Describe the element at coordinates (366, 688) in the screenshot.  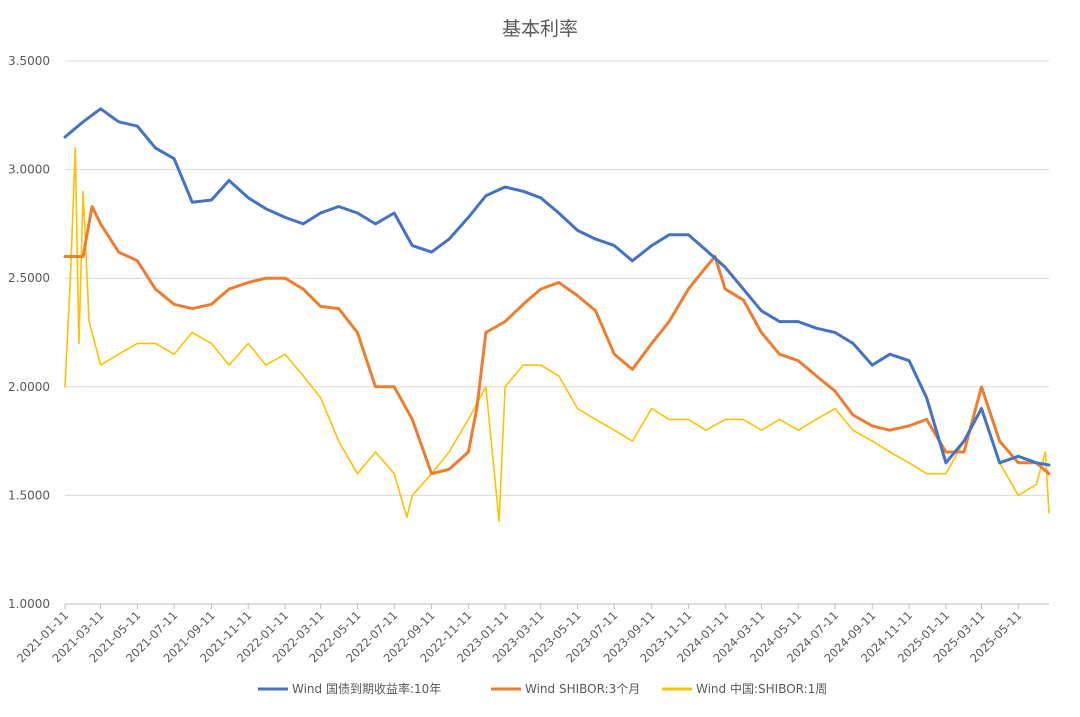
I see `legend-label: Wind 国债到期收益率:10年` at that location.